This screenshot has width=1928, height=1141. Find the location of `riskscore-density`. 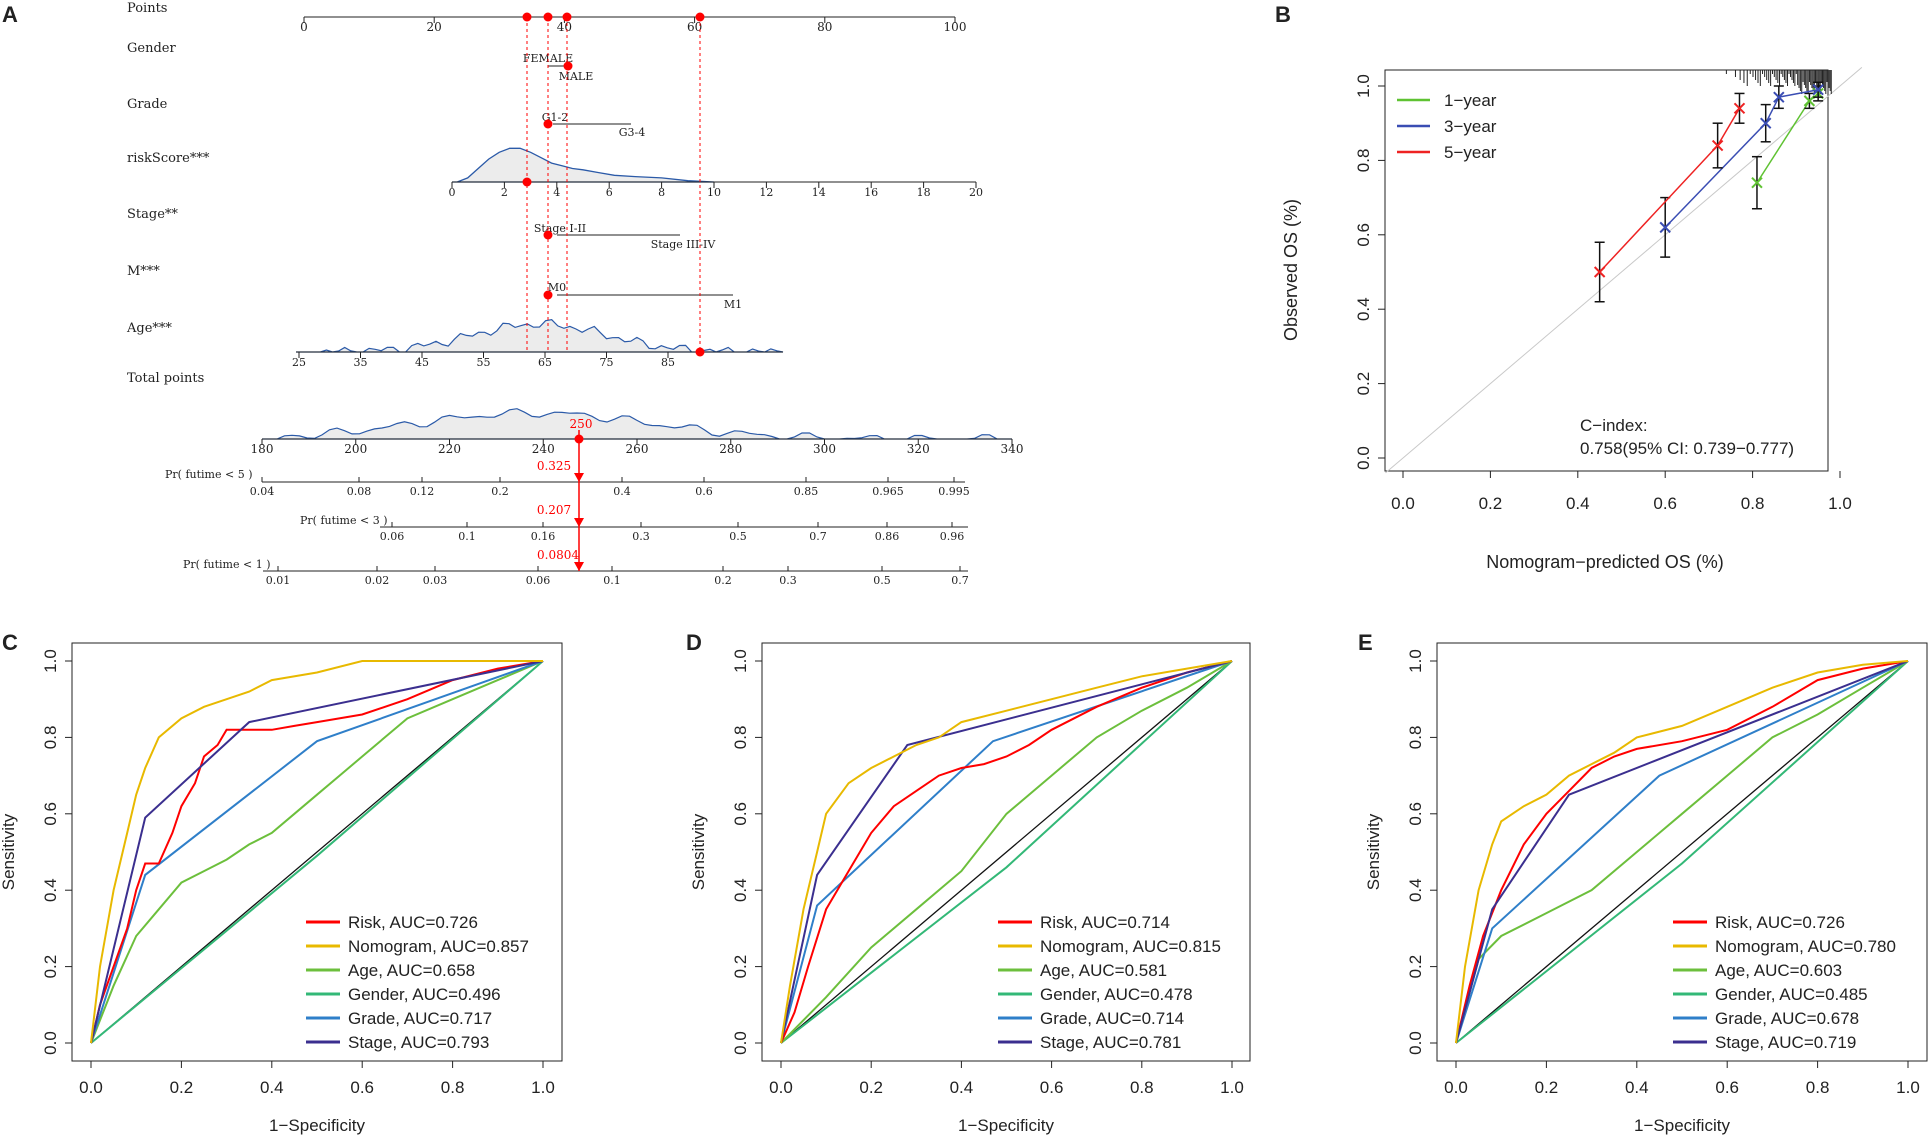

riskscore-density is located at coordinates (583, 165).